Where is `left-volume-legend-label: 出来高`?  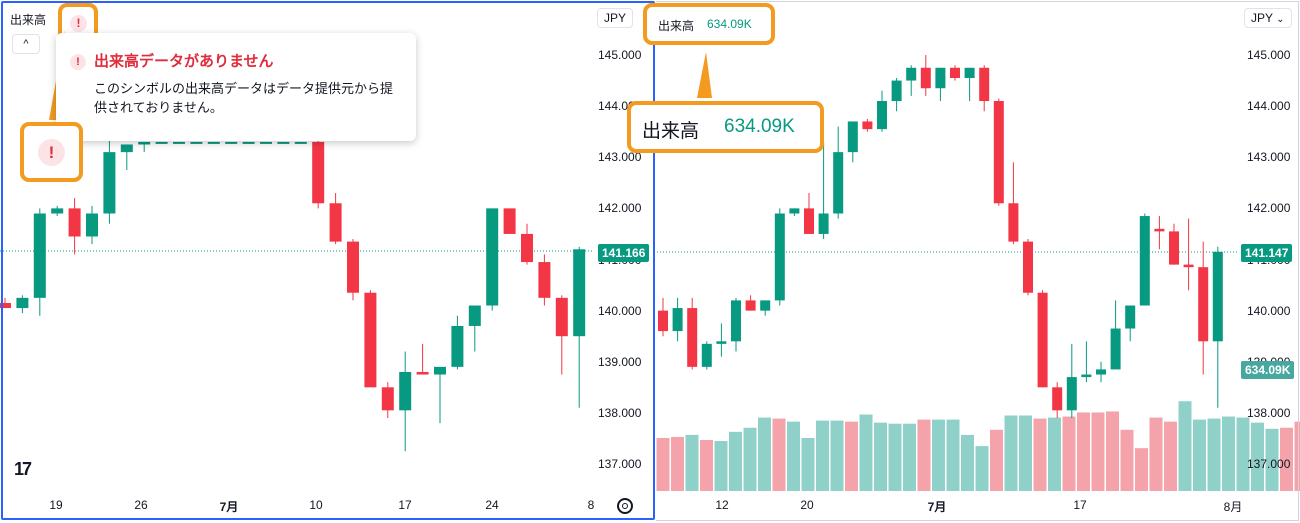 left-volume-legend-label: 出来高 is located at coordinates (28, 20).